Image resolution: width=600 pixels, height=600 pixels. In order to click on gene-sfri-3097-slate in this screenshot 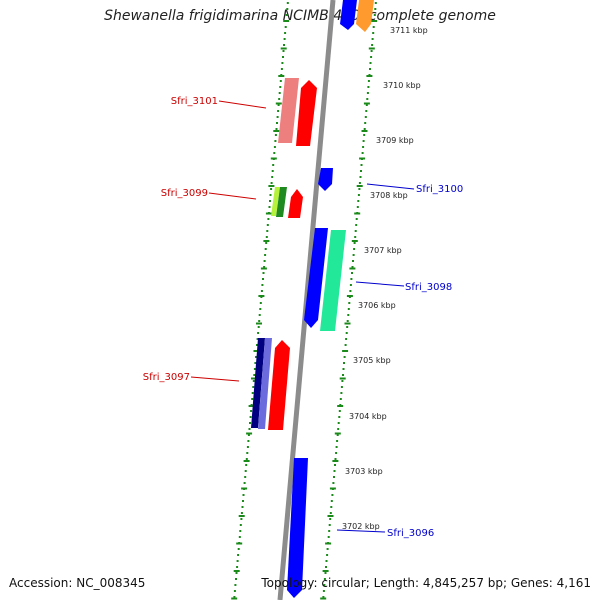, I will do `click(265, 383)`.